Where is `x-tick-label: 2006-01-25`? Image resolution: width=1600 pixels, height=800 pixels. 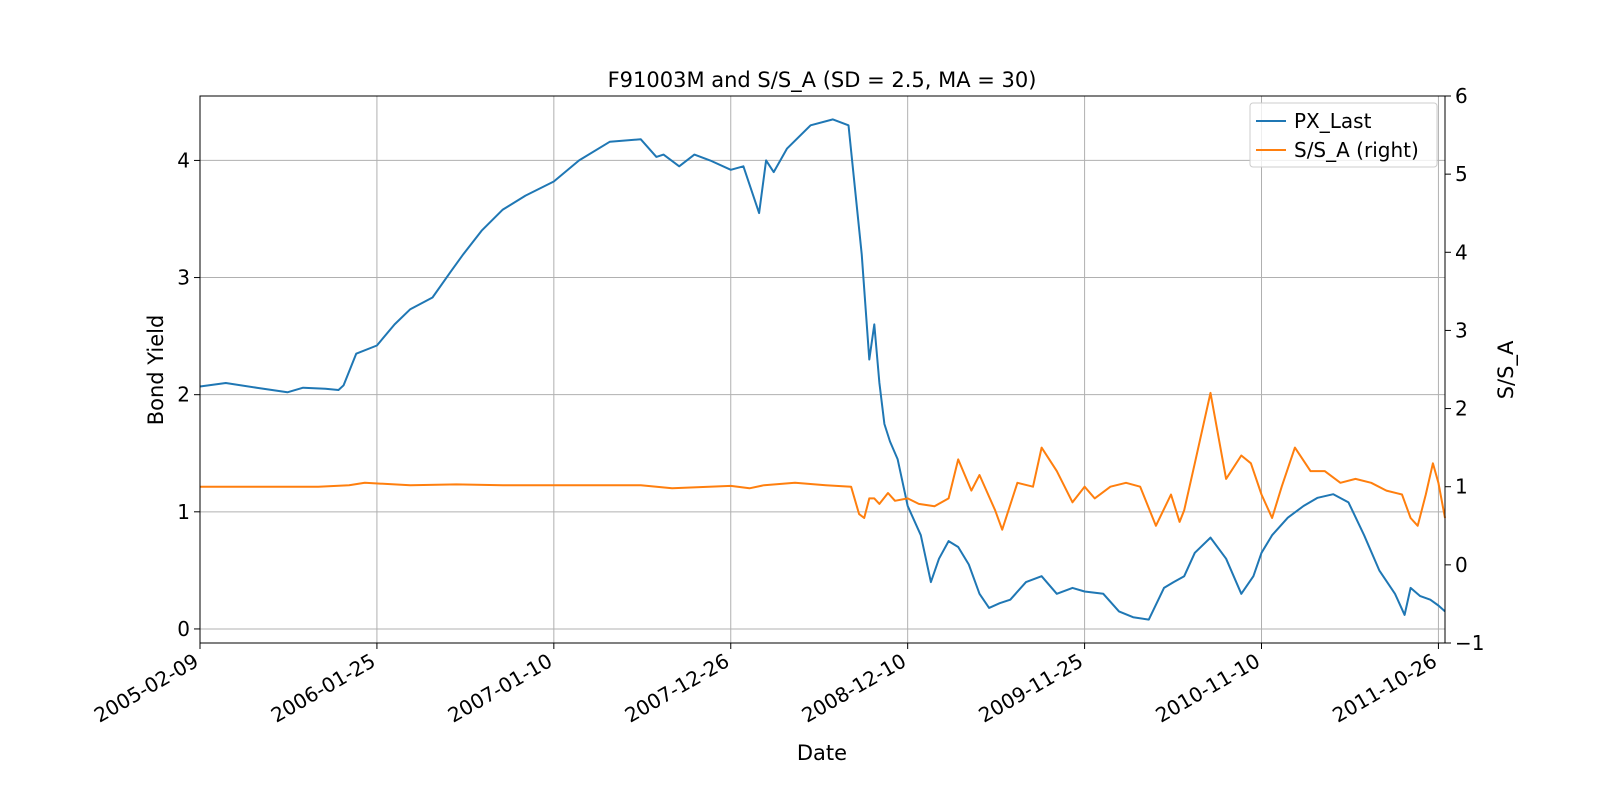
x-tick-label: 2006-01-25 is located at coordinates (323, 688).